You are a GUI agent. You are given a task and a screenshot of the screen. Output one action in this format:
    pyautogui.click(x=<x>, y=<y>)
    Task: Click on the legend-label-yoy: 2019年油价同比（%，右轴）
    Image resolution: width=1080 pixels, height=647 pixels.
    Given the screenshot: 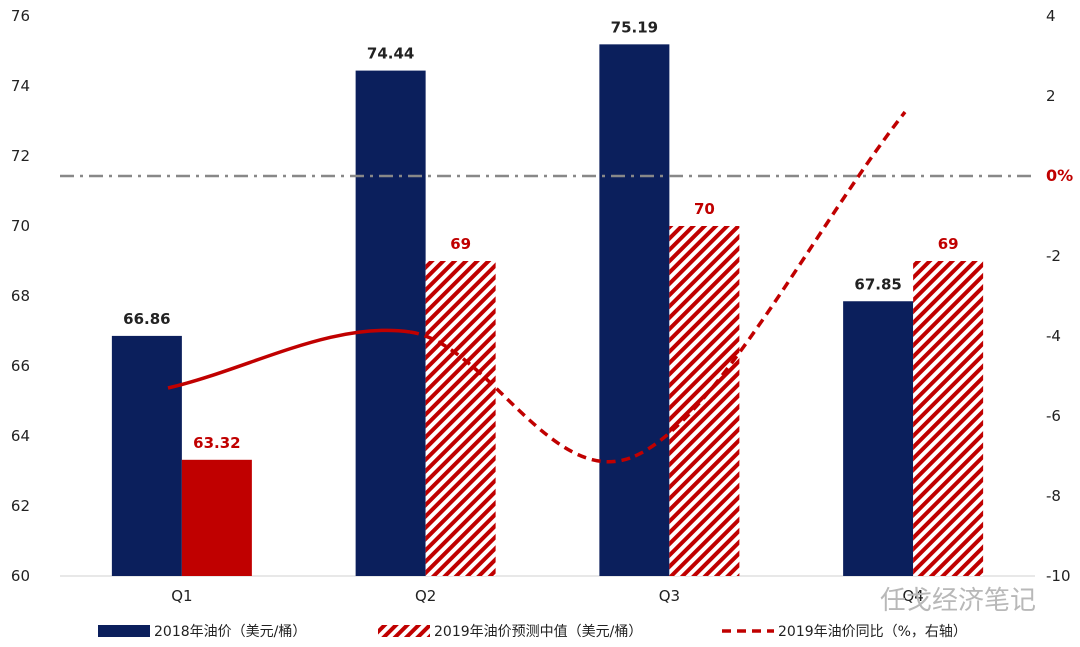 What is the action you would take?
    pyautogui.click(x=872, y=632)
    